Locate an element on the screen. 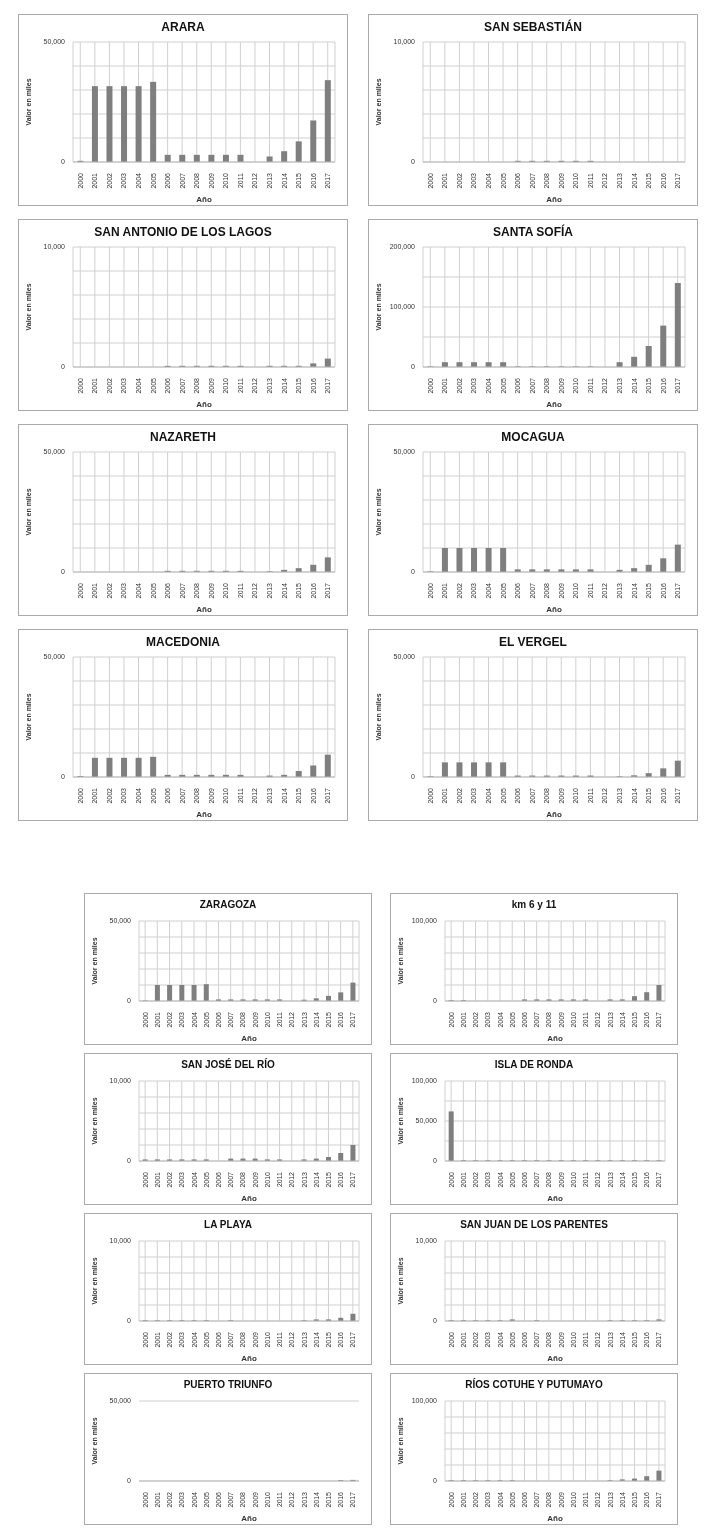 The width and height of the screenshot is (708, 1534). chart-title: MACEDONIA is located at coordinates (183, 643).